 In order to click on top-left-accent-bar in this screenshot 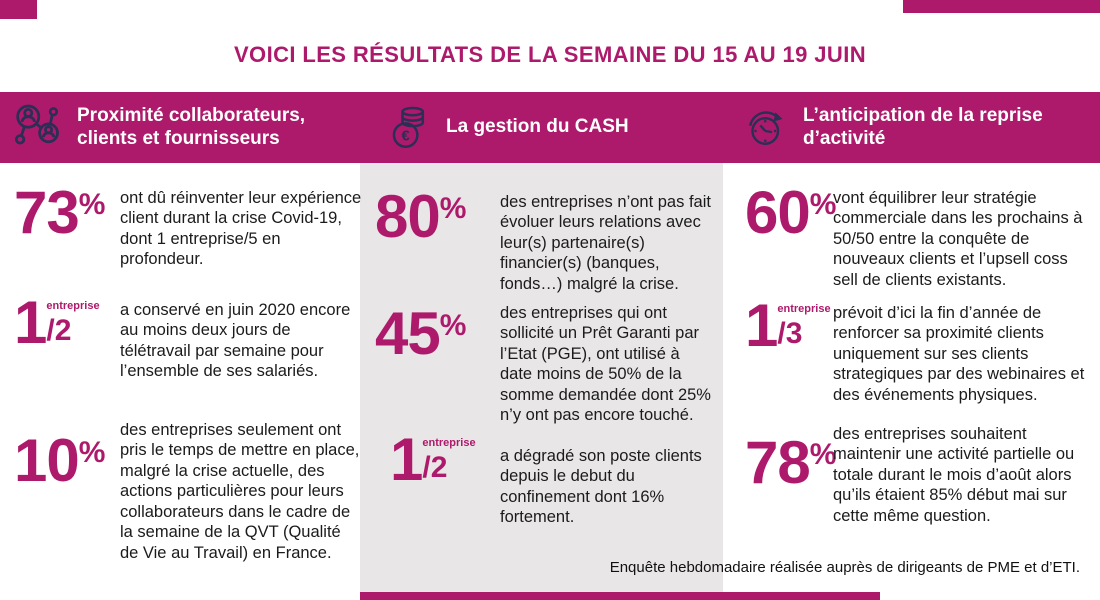, I will do `click(18, 9)`.